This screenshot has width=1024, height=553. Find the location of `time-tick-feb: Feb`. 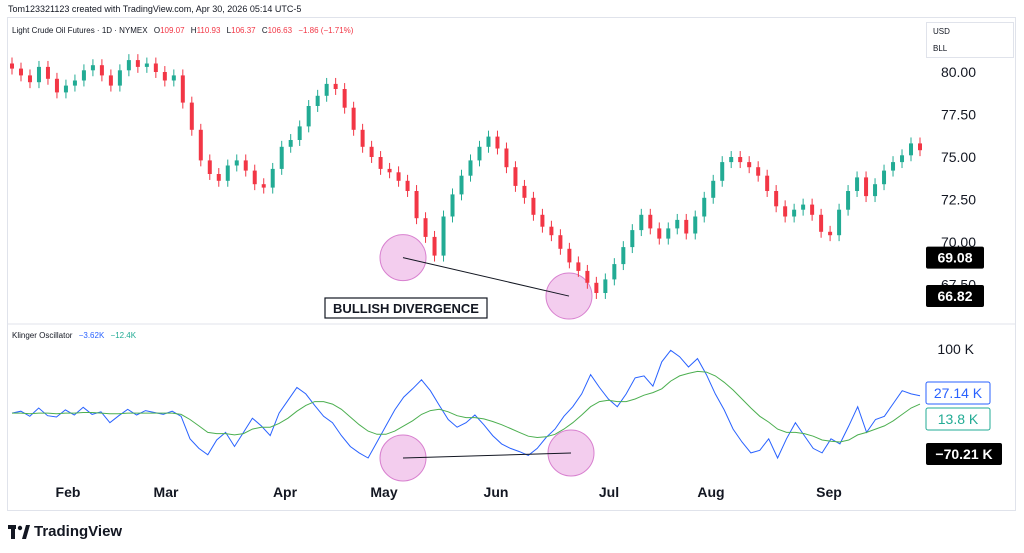

time-tick-feb: Feb is located at coordinates (68, 492).